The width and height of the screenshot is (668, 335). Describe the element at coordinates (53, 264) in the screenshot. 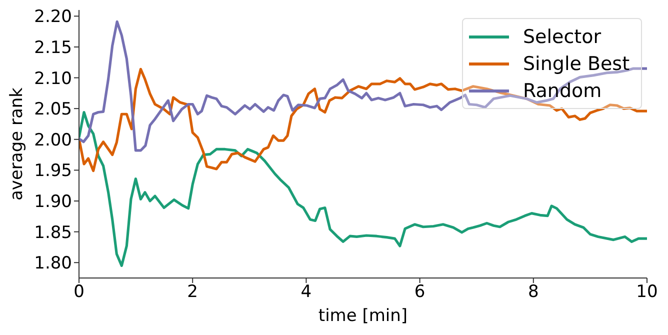

I see `y-tick-label: 1.80` at that location.